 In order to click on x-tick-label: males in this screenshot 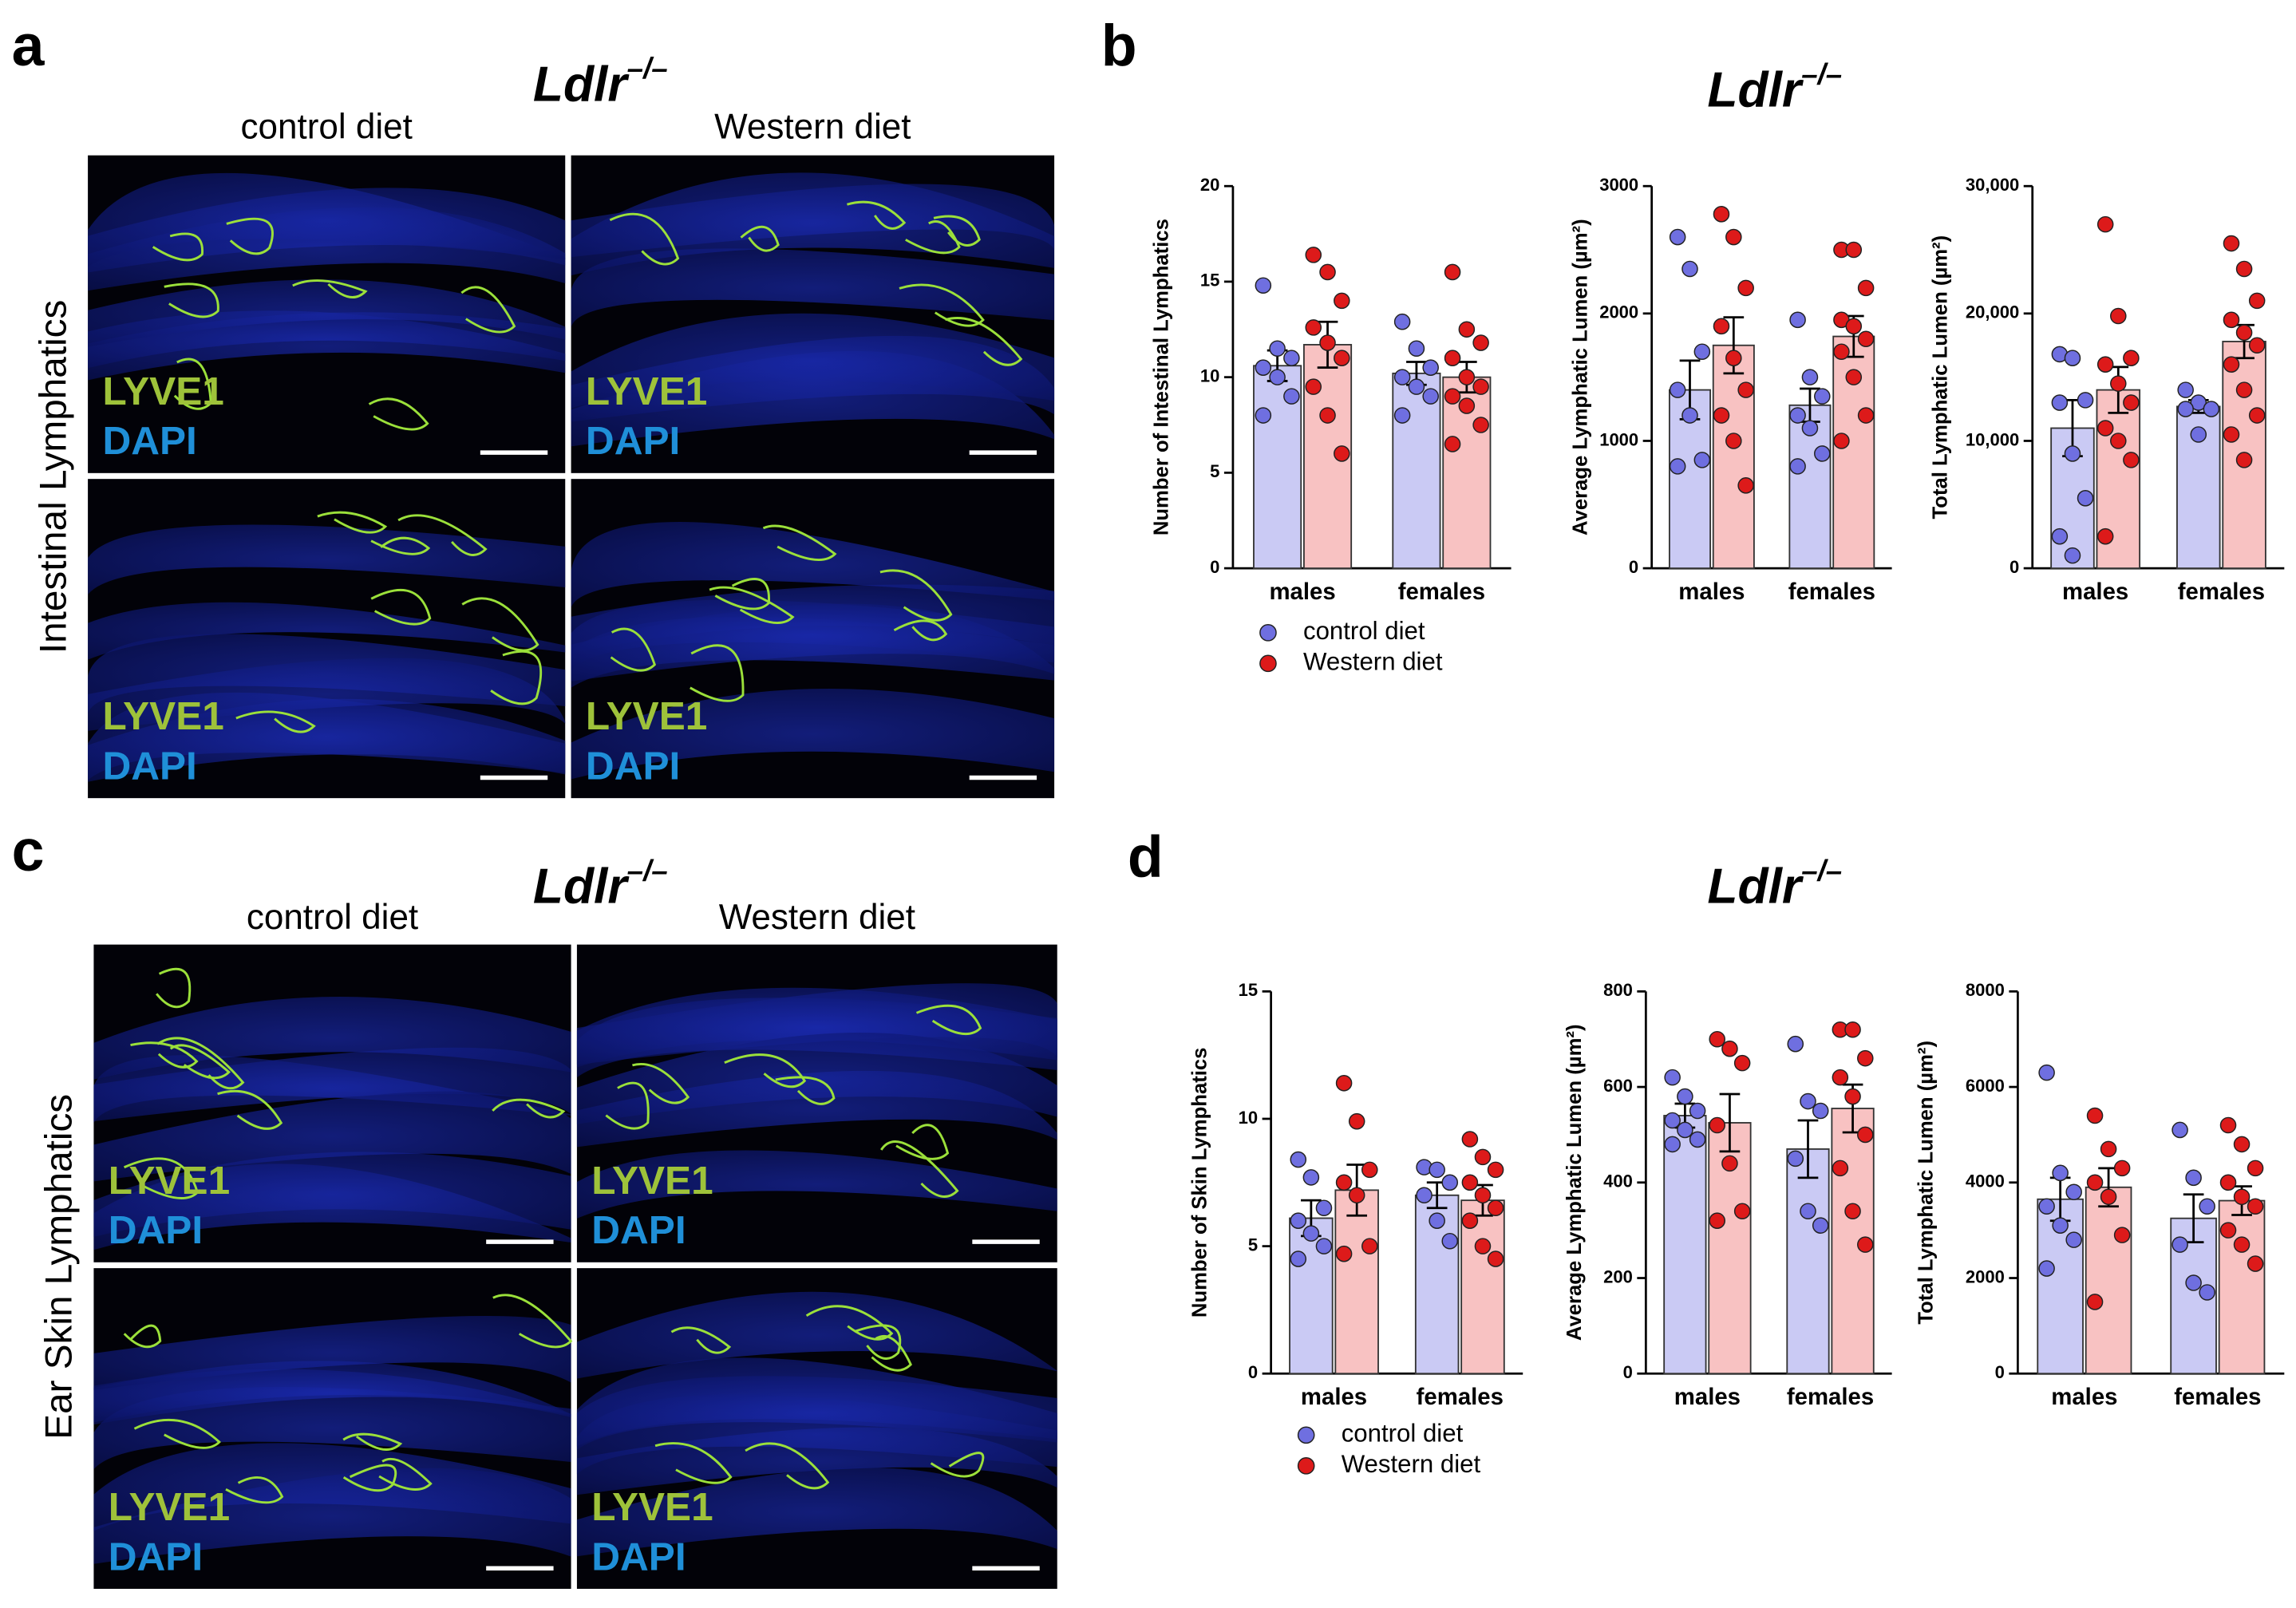, I will do `click(1711, 592)`.